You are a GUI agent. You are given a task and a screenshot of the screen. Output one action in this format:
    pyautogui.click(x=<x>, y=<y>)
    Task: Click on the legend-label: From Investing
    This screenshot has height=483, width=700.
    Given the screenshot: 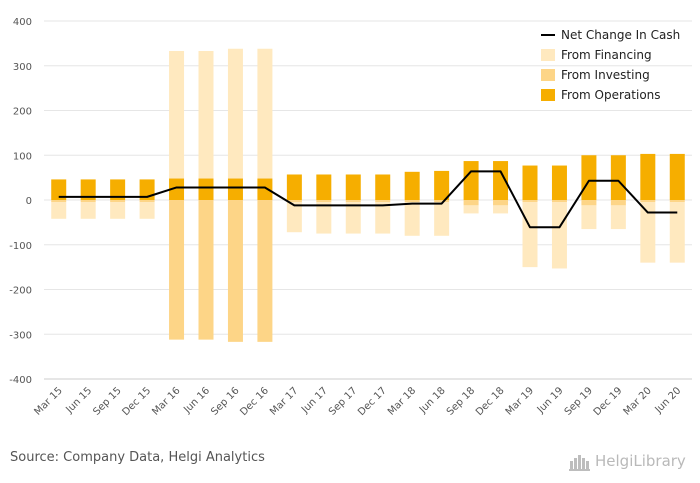 What is the action you would take?
    pyautogui.click(x=605, y=75)
    